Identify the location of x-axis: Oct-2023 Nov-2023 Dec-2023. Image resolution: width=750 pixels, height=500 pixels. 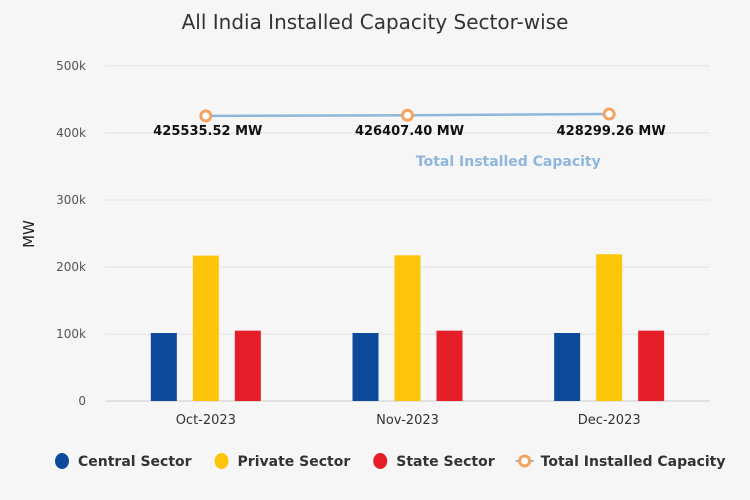
(408, 420).